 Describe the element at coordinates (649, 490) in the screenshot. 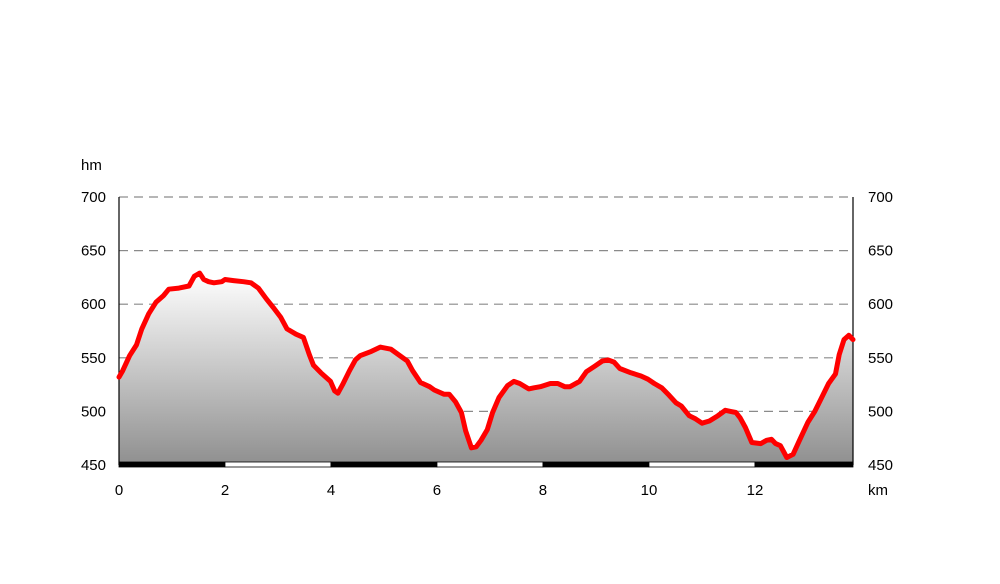

I see `x-tick-label: 10` at that location.